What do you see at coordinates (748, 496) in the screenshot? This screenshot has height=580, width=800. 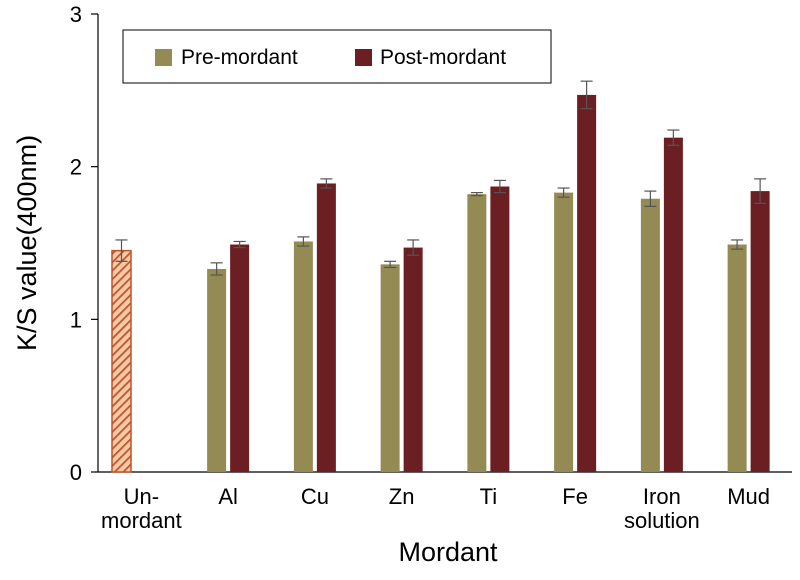 I see `x-tick-label: Mud` at bounding box center [748, 496].